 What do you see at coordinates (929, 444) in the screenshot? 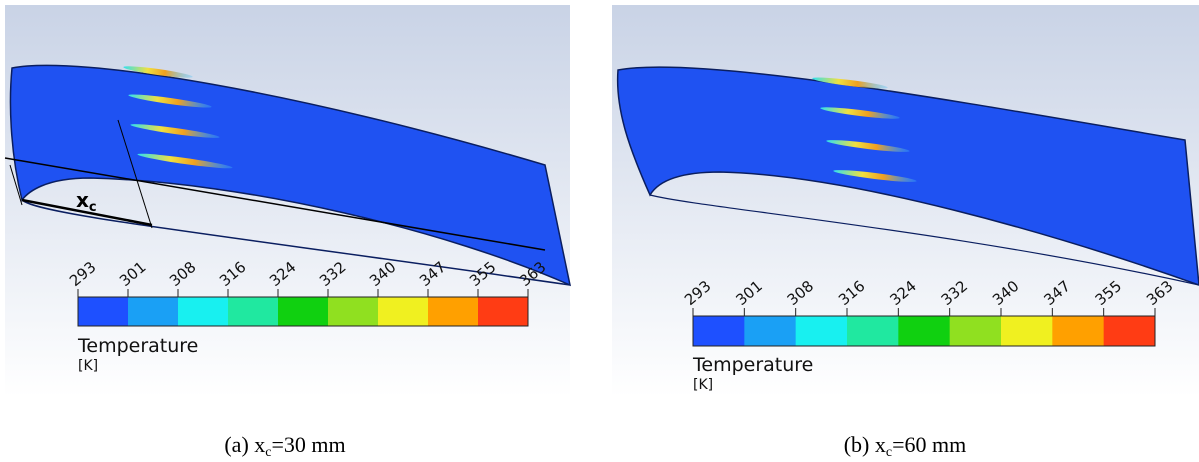
I see `caption-suffix: =60 mm` at bounding box center [929, 444].